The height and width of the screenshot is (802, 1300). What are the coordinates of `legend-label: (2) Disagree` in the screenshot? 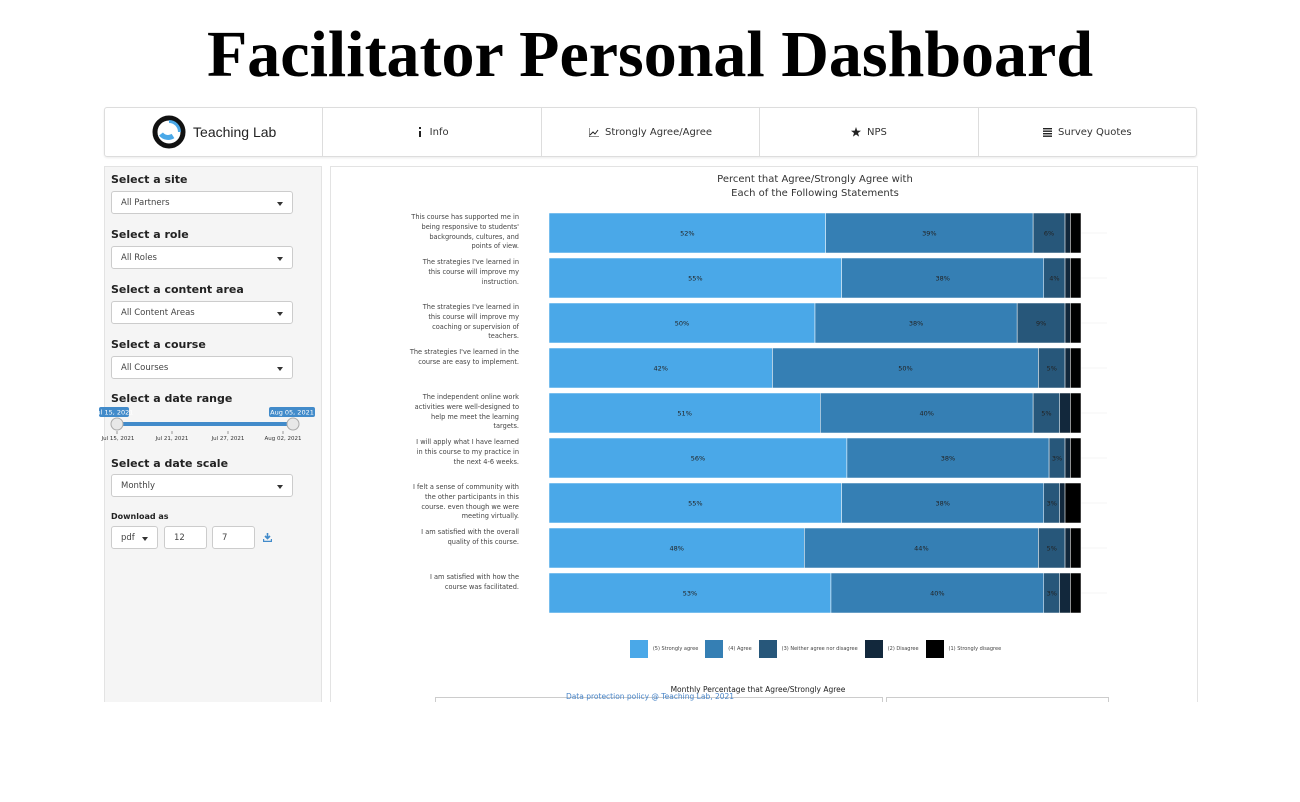 It's located at (903, 649).